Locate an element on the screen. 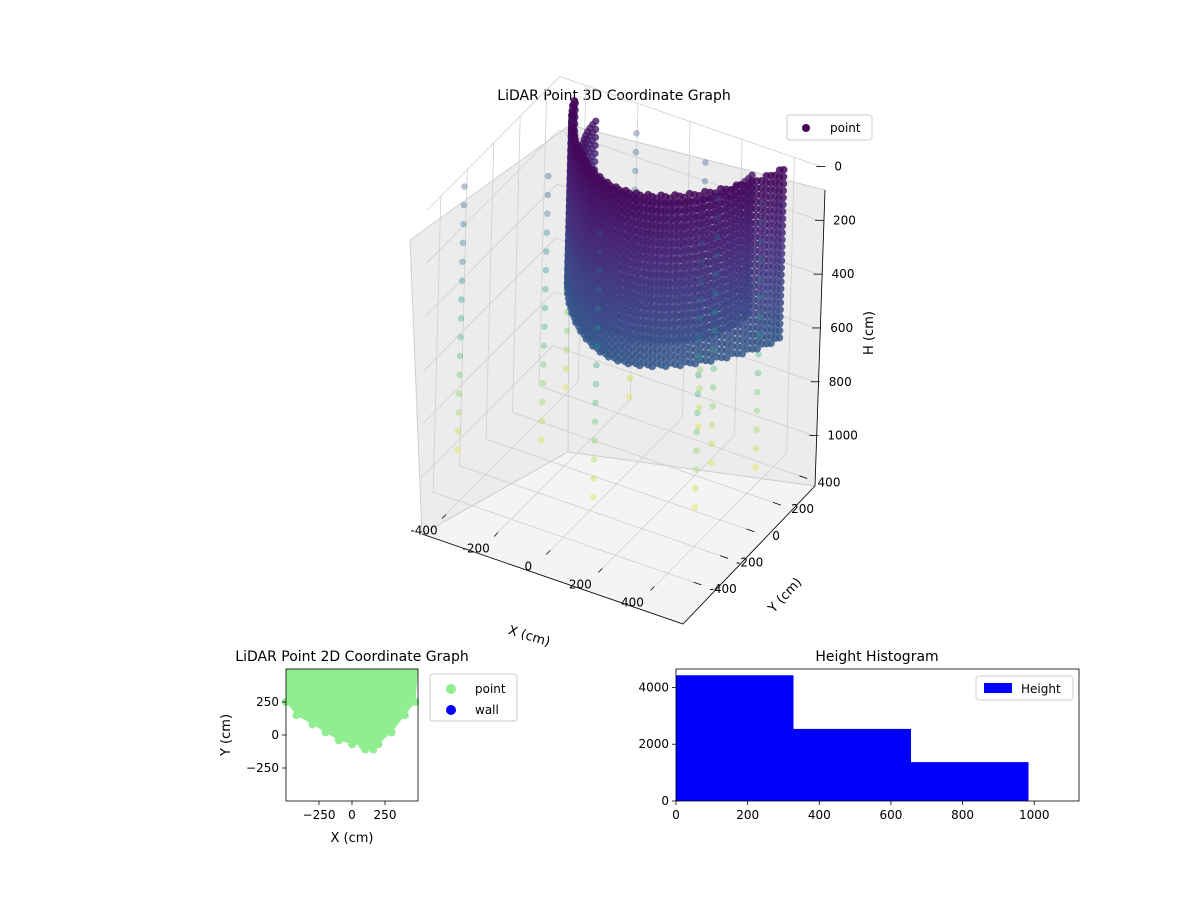 Image resolution: width=1200 pixels, height=900 pixels. legend-label-wall-2d: wall is located at coordinates (487, 710).